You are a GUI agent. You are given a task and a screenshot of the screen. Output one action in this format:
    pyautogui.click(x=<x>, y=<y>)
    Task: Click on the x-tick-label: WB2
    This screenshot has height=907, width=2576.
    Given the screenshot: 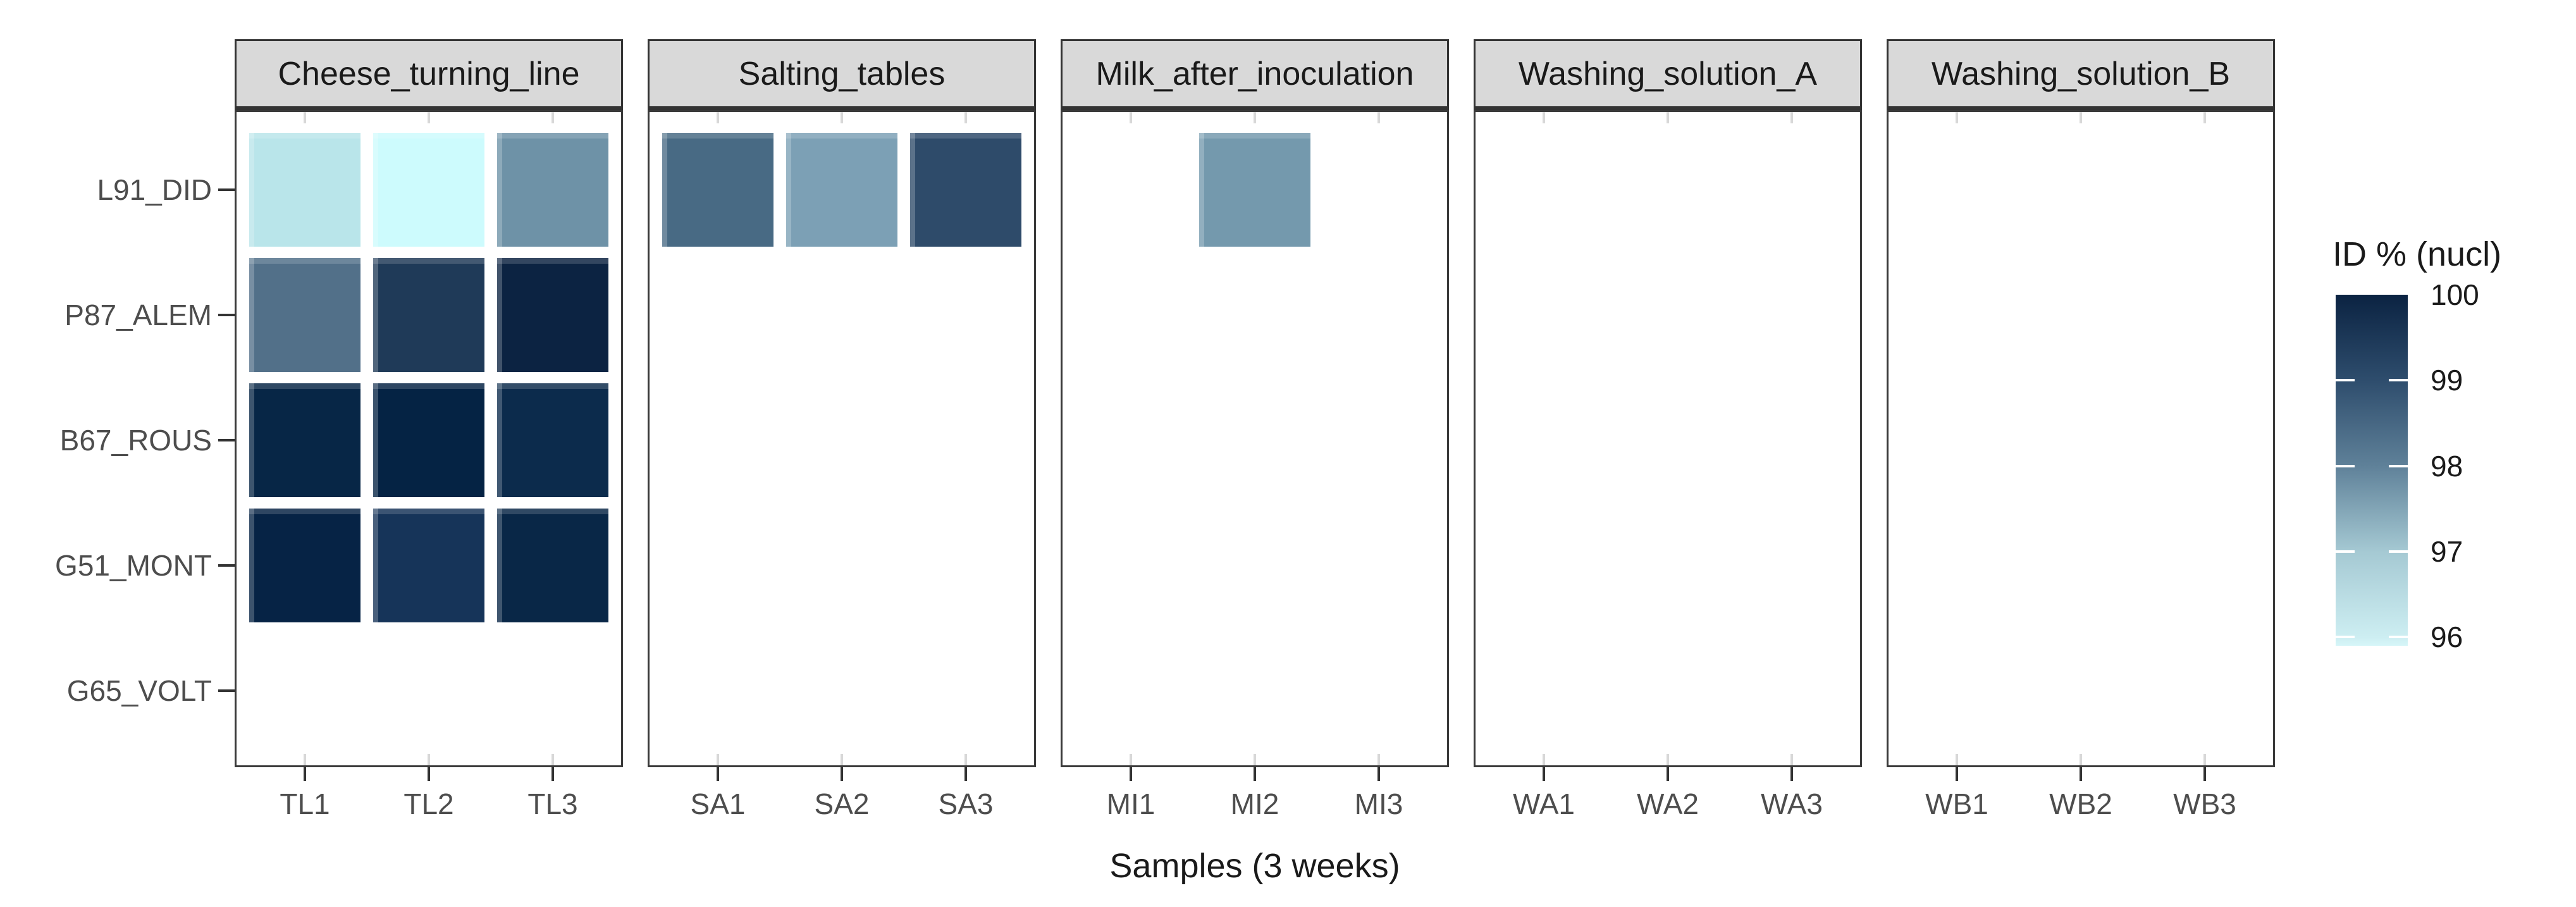 What is the action you would take?
    pyautogui.click(x=2080, y=803)
    